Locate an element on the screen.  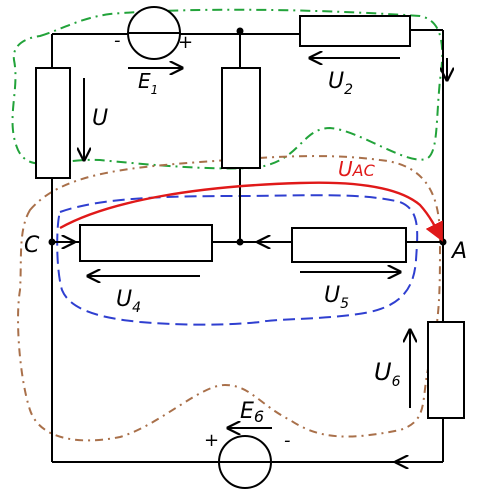
uac-label: UAC is located at coordinates (357, 169).